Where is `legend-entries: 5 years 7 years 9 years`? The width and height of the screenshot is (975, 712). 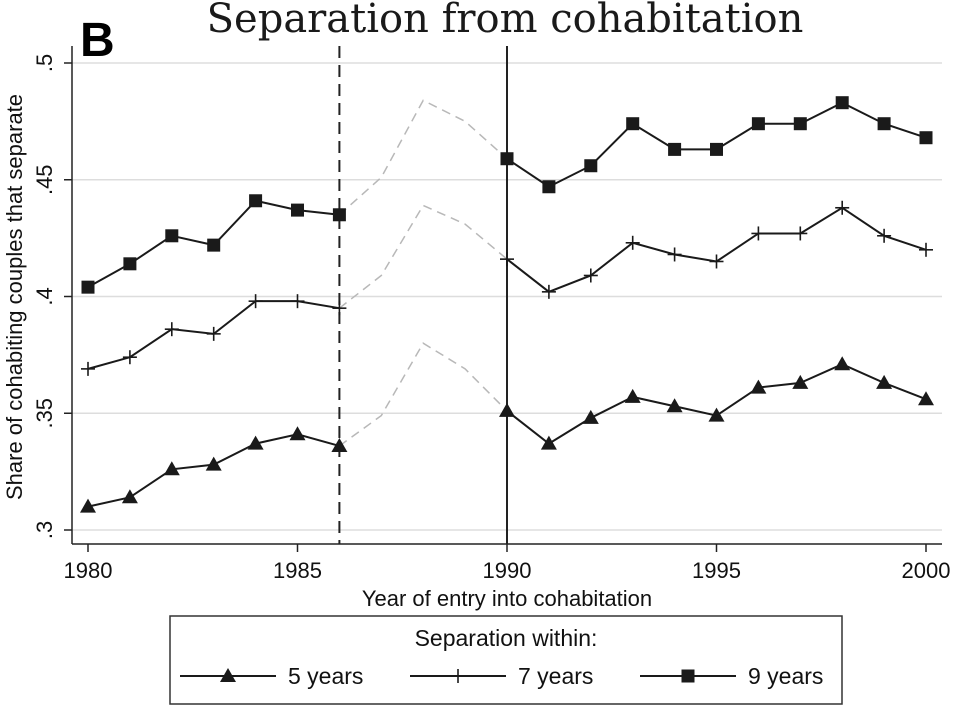 legend-entries: 5 years 7 years 9 years is located at coordinates (501, 676).